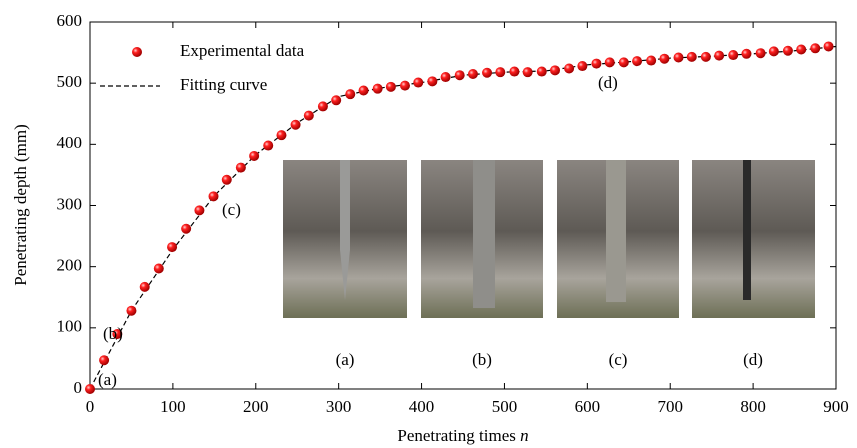 This screenshot has height=448, width=857. What do you see at coordinates (256, 406) in the screenshot?
I see `x-tick-label: 200` at bounding box center [256, 406].